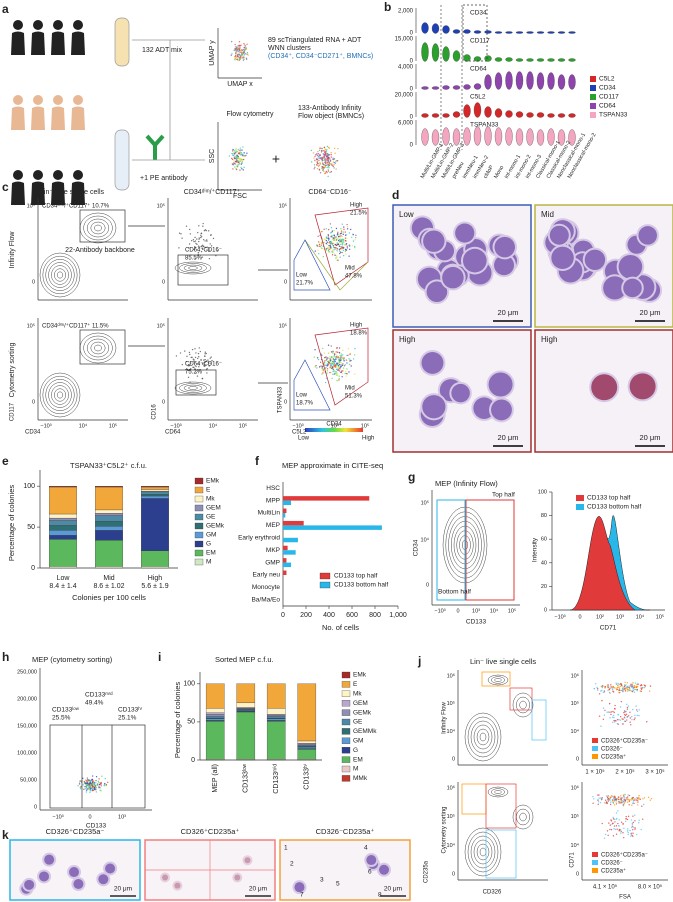 The height and width of the screenshot is (902, 673). I want to click on category-note: 8.4 ± 1.4, so click(62, 586).